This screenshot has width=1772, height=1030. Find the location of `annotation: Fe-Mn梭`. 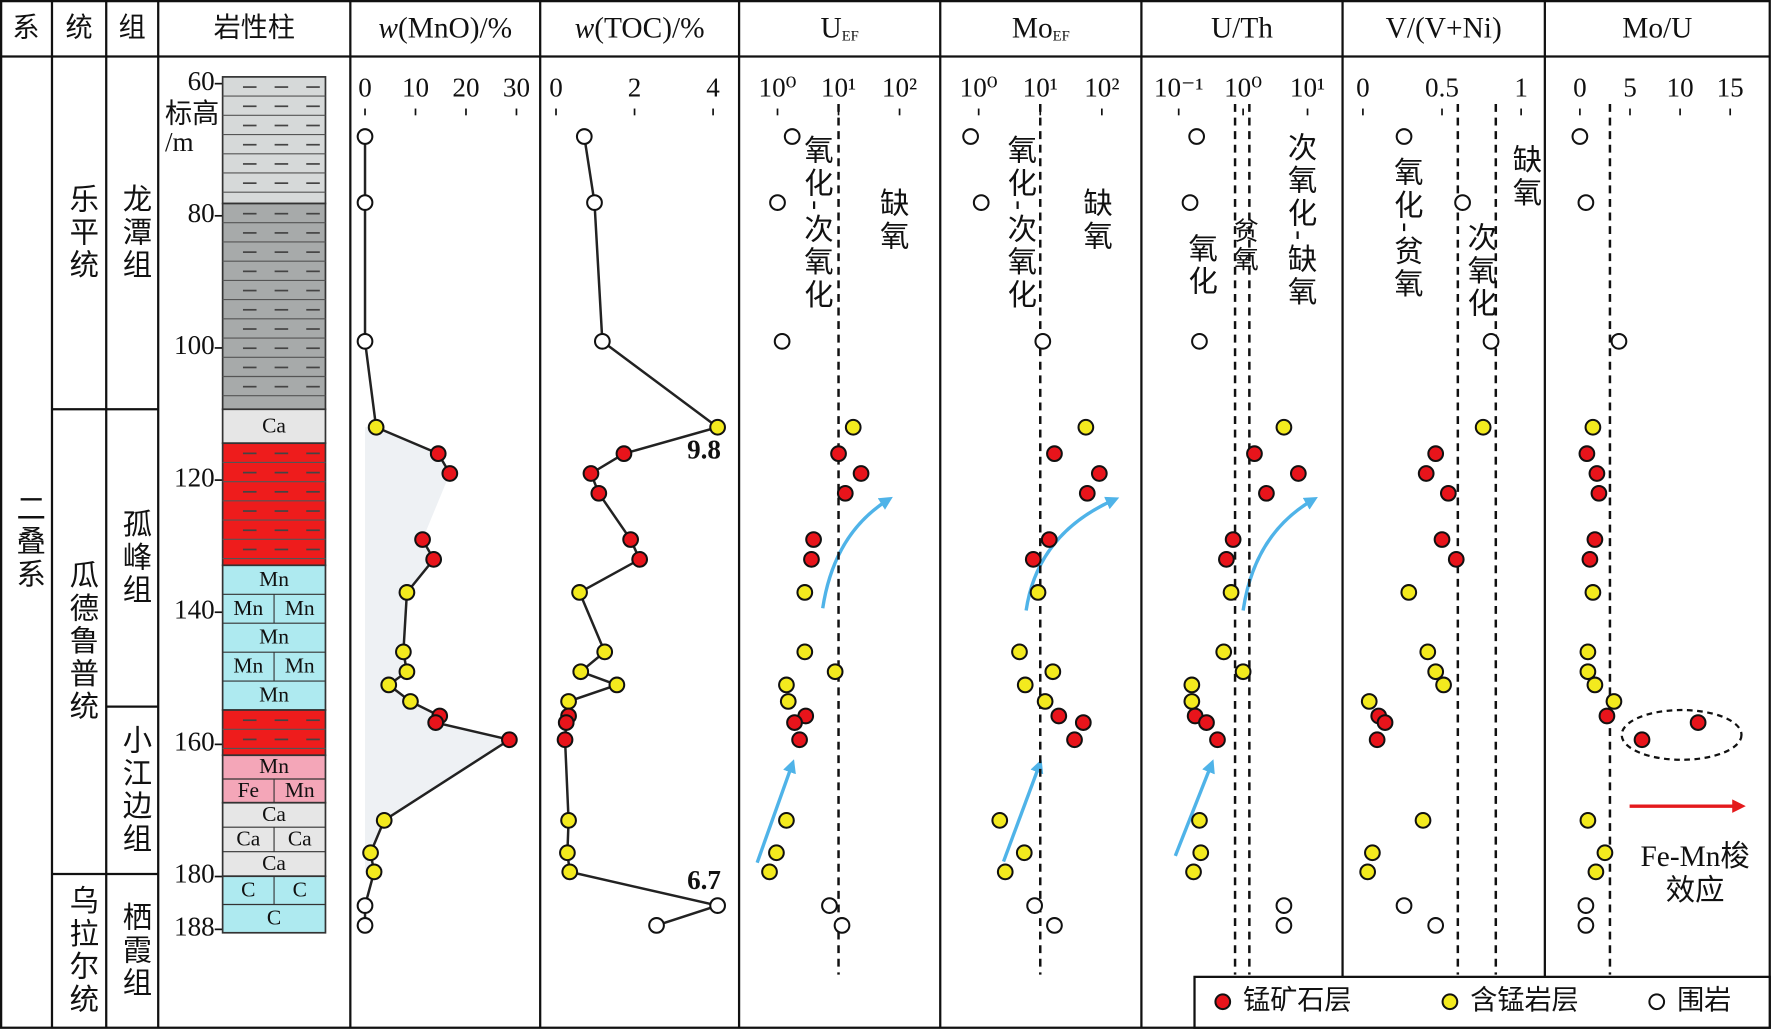

annotation: Fe-Mn梭 is located at coordinates (1694, 856).